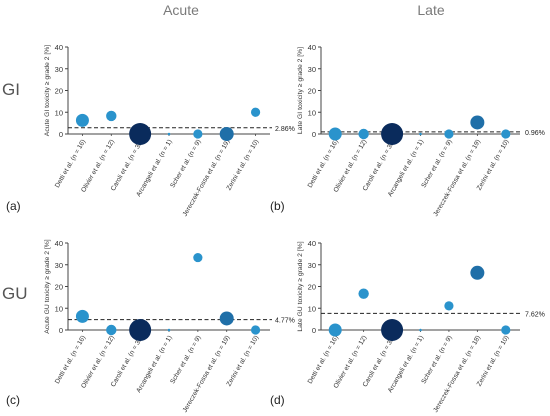  What do you see at coordinates (47, 90) in the screenshot?
I see `y-axis-label: Acute GI toxicity ≥ grade 2 [%]` at bounding box center [47, 90].